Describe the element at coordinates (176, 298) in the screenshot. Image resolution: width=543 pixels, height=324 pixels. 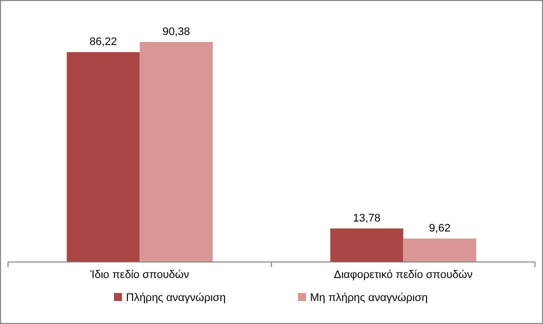
I see `legend-label: Πλήρης αναγνώριση` at that location.